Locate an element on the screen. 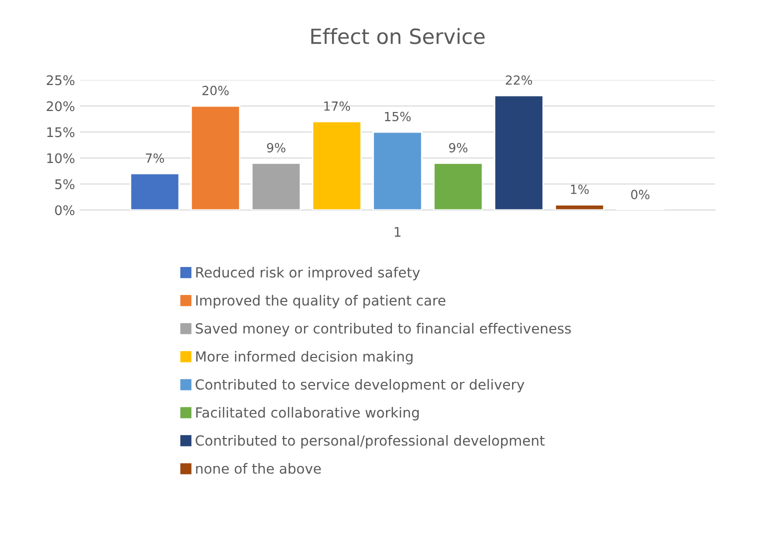 This screenshot has height=553, width=759. legend-label: Improved the quality of patient care is located at coordinates (321, 301).